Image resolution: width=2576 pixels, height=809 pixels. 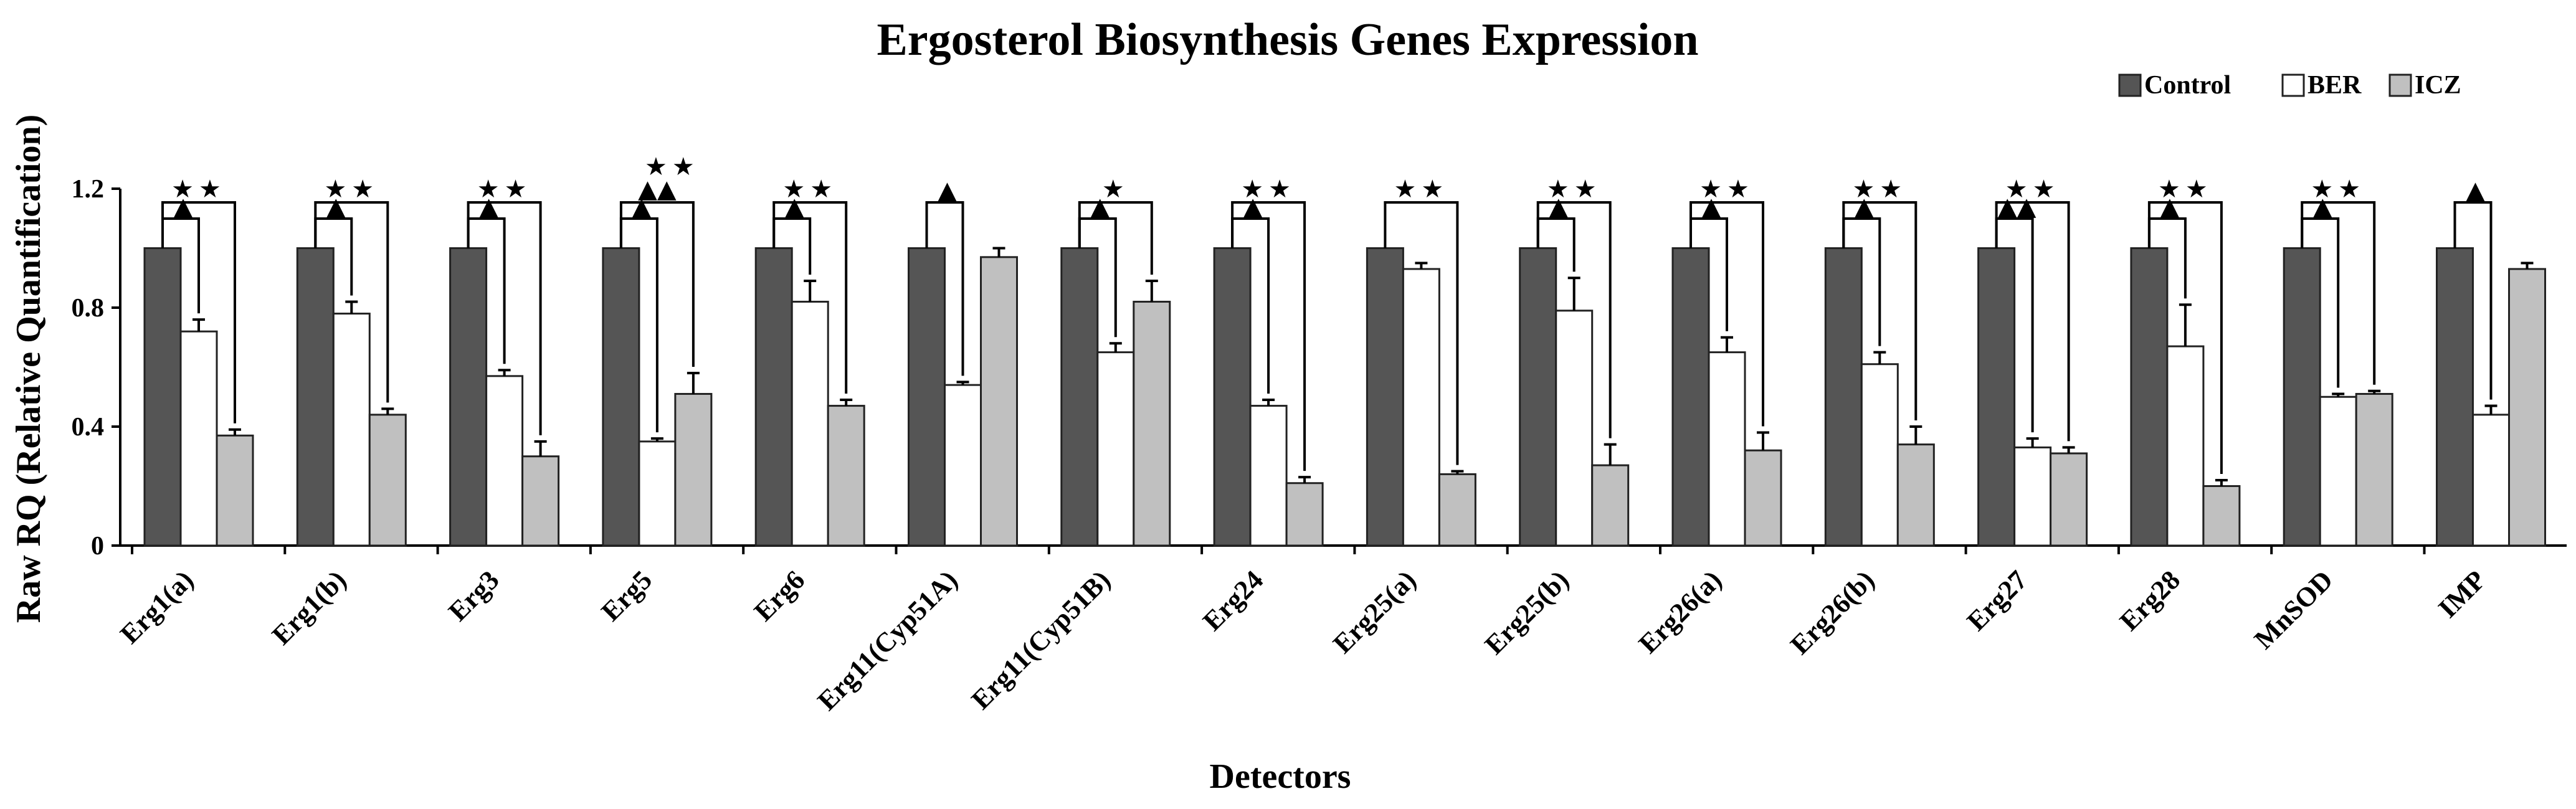 What do you see at coordinates (2334, 85) in the screenshot?
I see `legend-label-ber: BER` at bounding box center [2334, 85].